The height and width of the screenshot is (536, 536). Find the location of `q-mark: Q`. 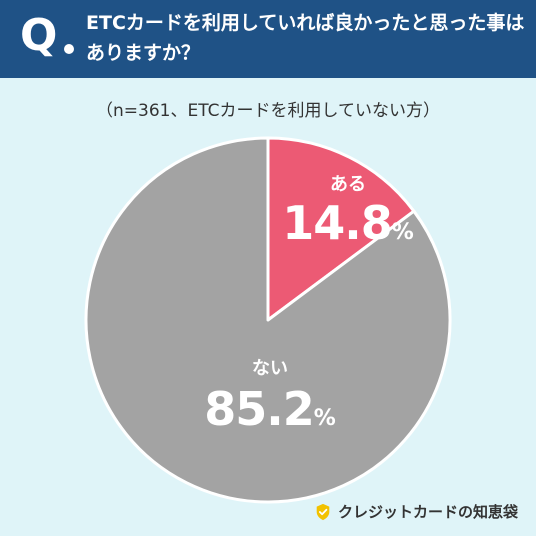

q-mark: Q is located at coordinates (39, 35).